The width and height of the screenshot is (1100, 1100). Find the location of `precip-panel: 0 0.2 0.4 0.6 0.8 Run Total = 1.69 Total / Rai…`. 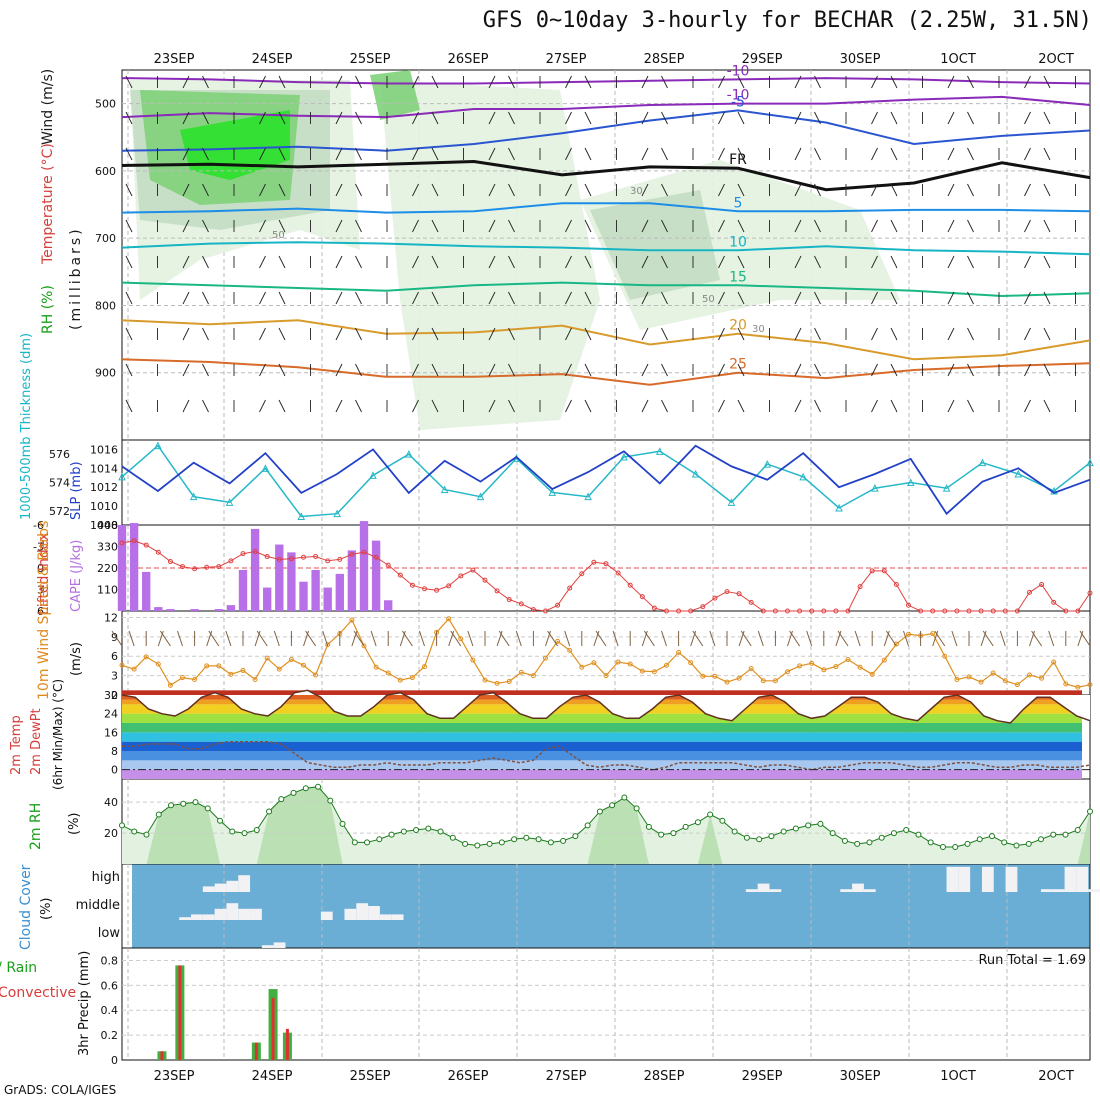

precip-panel: 0 0.2 0.4 0.6 0.8 Run Total = 1.69 Total / Rai… is located at coordinates (545, 1009).